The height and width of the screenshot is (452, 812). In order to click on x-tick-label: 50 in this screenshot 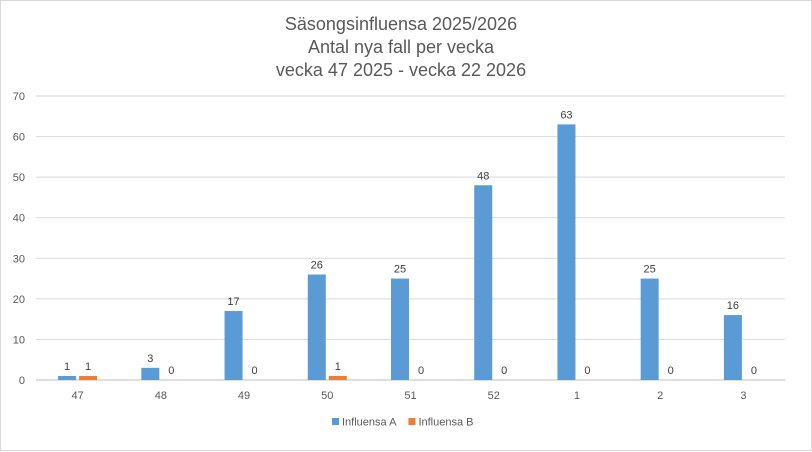, I will do `click(327, 396)`.